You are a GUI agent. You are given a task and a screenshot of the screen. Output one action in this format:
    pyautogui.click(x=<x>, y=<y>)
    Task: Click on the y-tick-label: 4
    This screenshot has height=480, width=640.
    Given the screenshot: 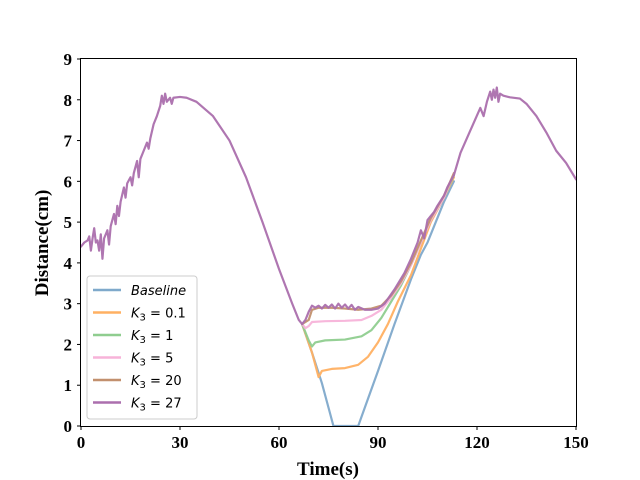 What is the action you would take?
    pyautogui.click(x=68, y=263)
    